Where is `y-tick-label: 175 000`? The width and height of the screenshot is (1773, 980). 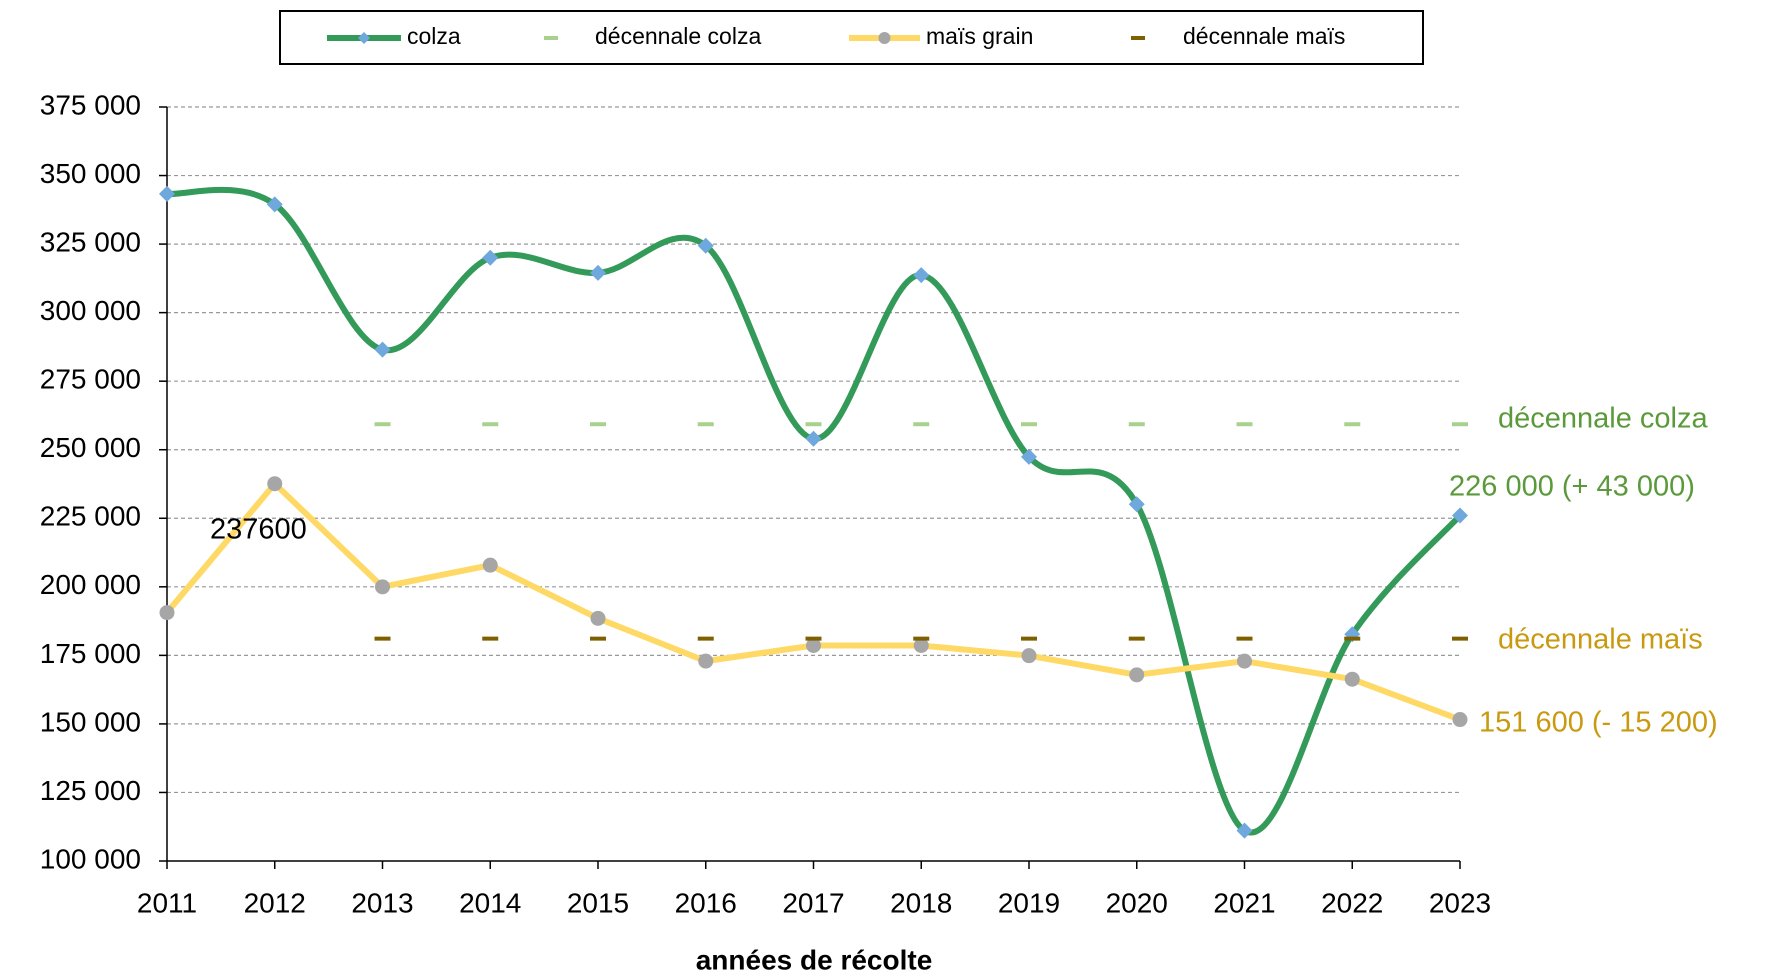 y-tick-label: 175 000 is located at coordinates (90, 653).